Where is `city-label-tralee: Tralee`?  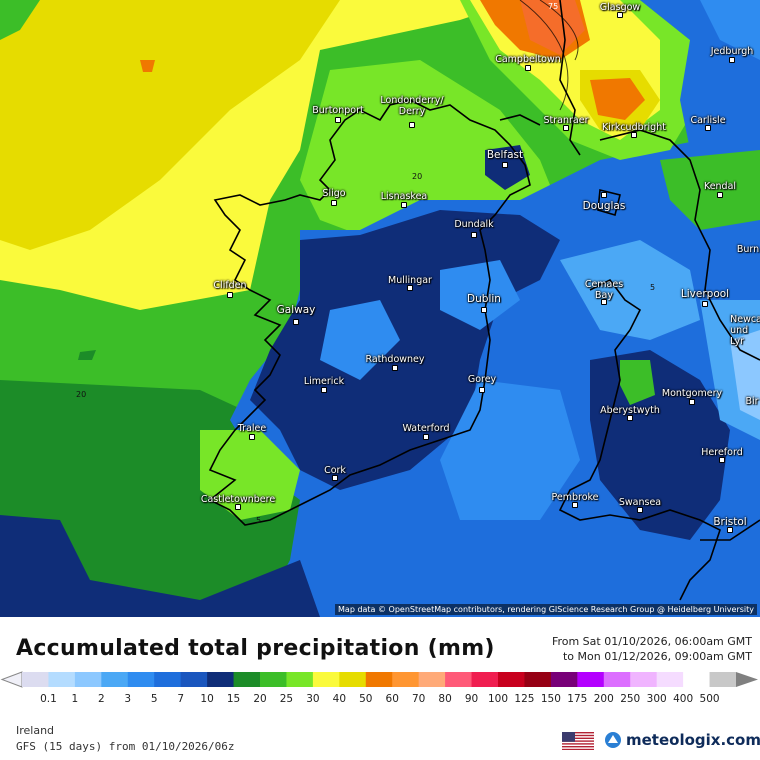 city-label-tralee: Tralee is located at coordinates (252, 428).